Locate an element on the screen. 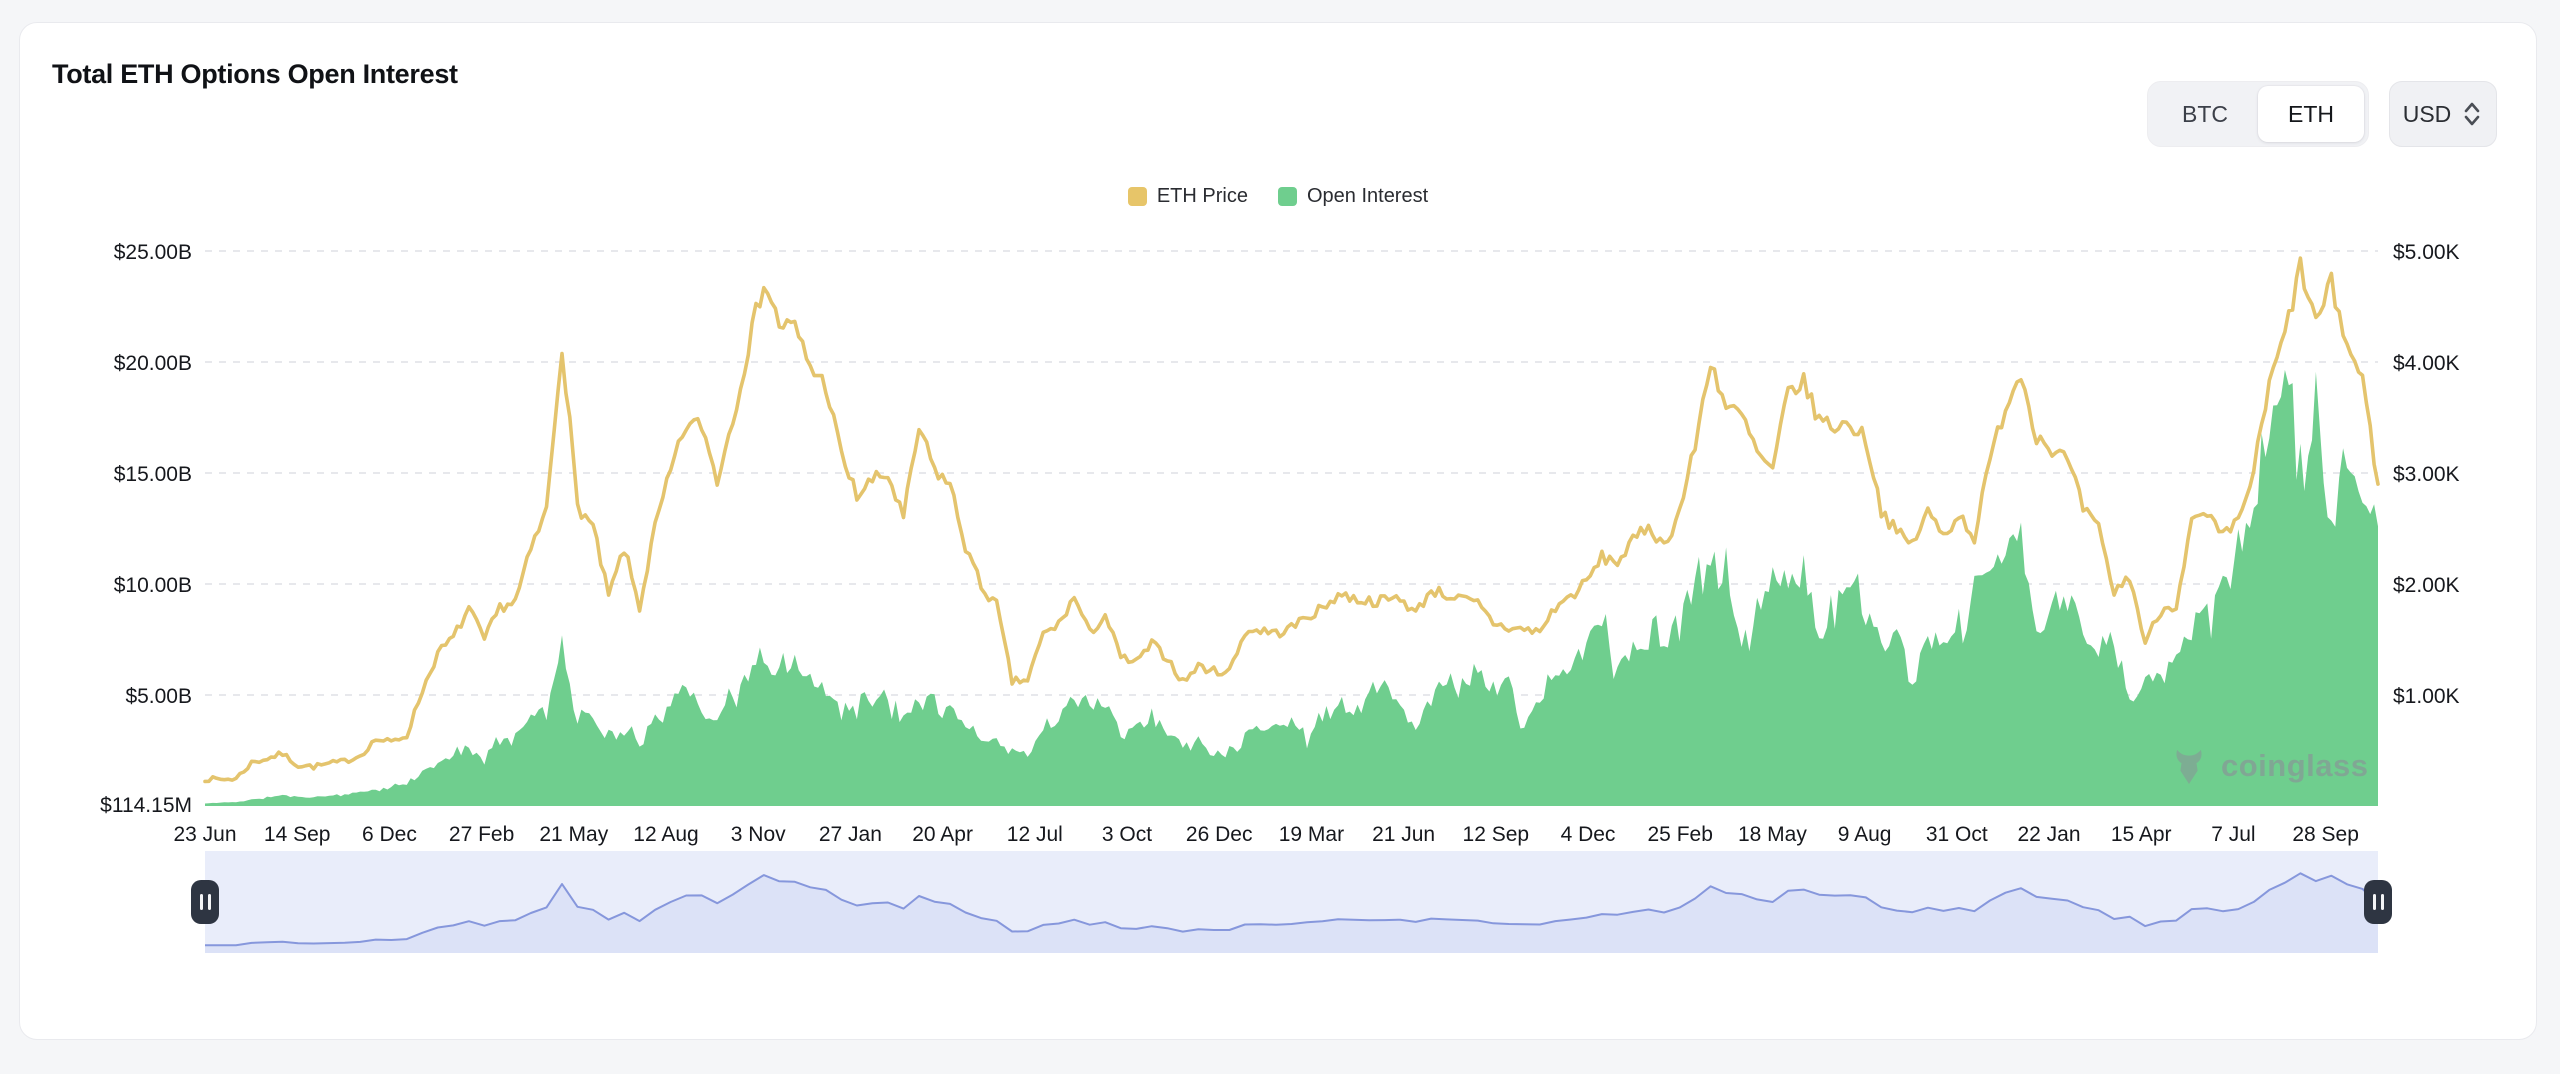  x-axis-label: 18 May is located at coordinates (1772, 834).